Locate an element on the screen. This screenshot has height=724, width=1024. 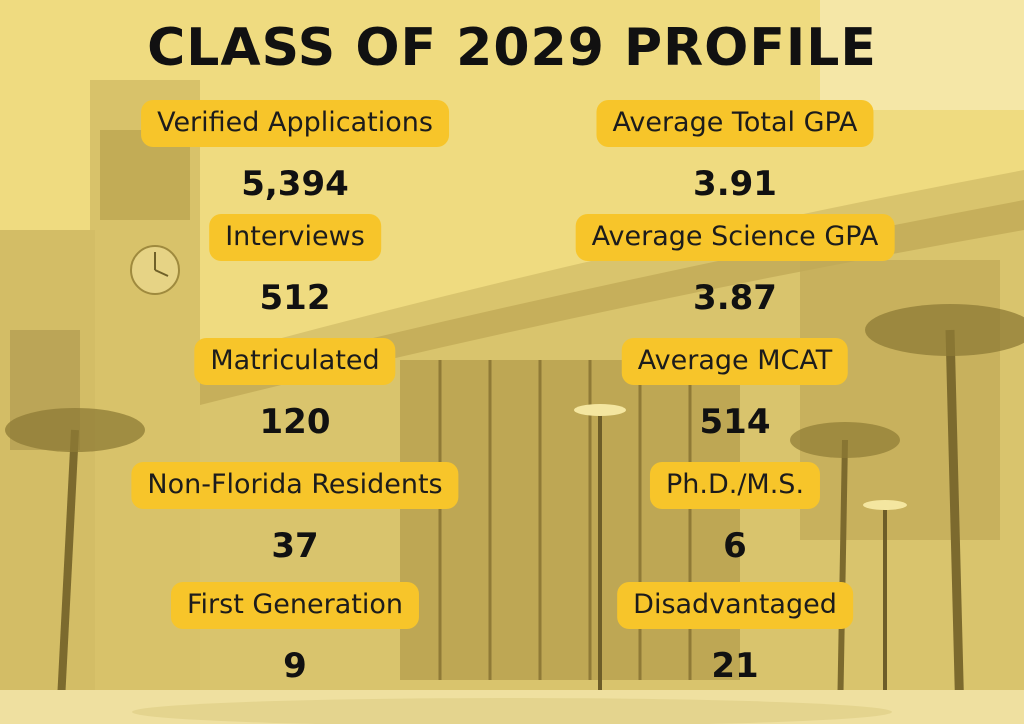
stat-label: Average MCAT is located at coordinates (735, 361).